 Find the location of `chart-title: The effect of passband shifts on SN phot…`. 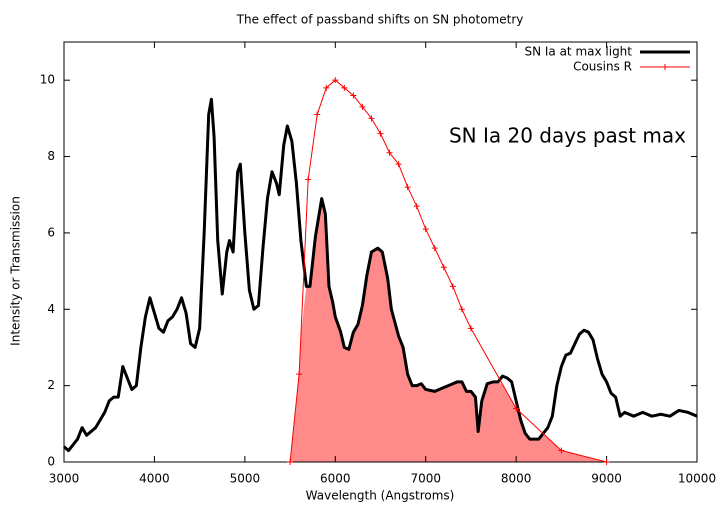

chart-title: The effect of passband shifts on SN phot… is located at coordinates (380, 20).